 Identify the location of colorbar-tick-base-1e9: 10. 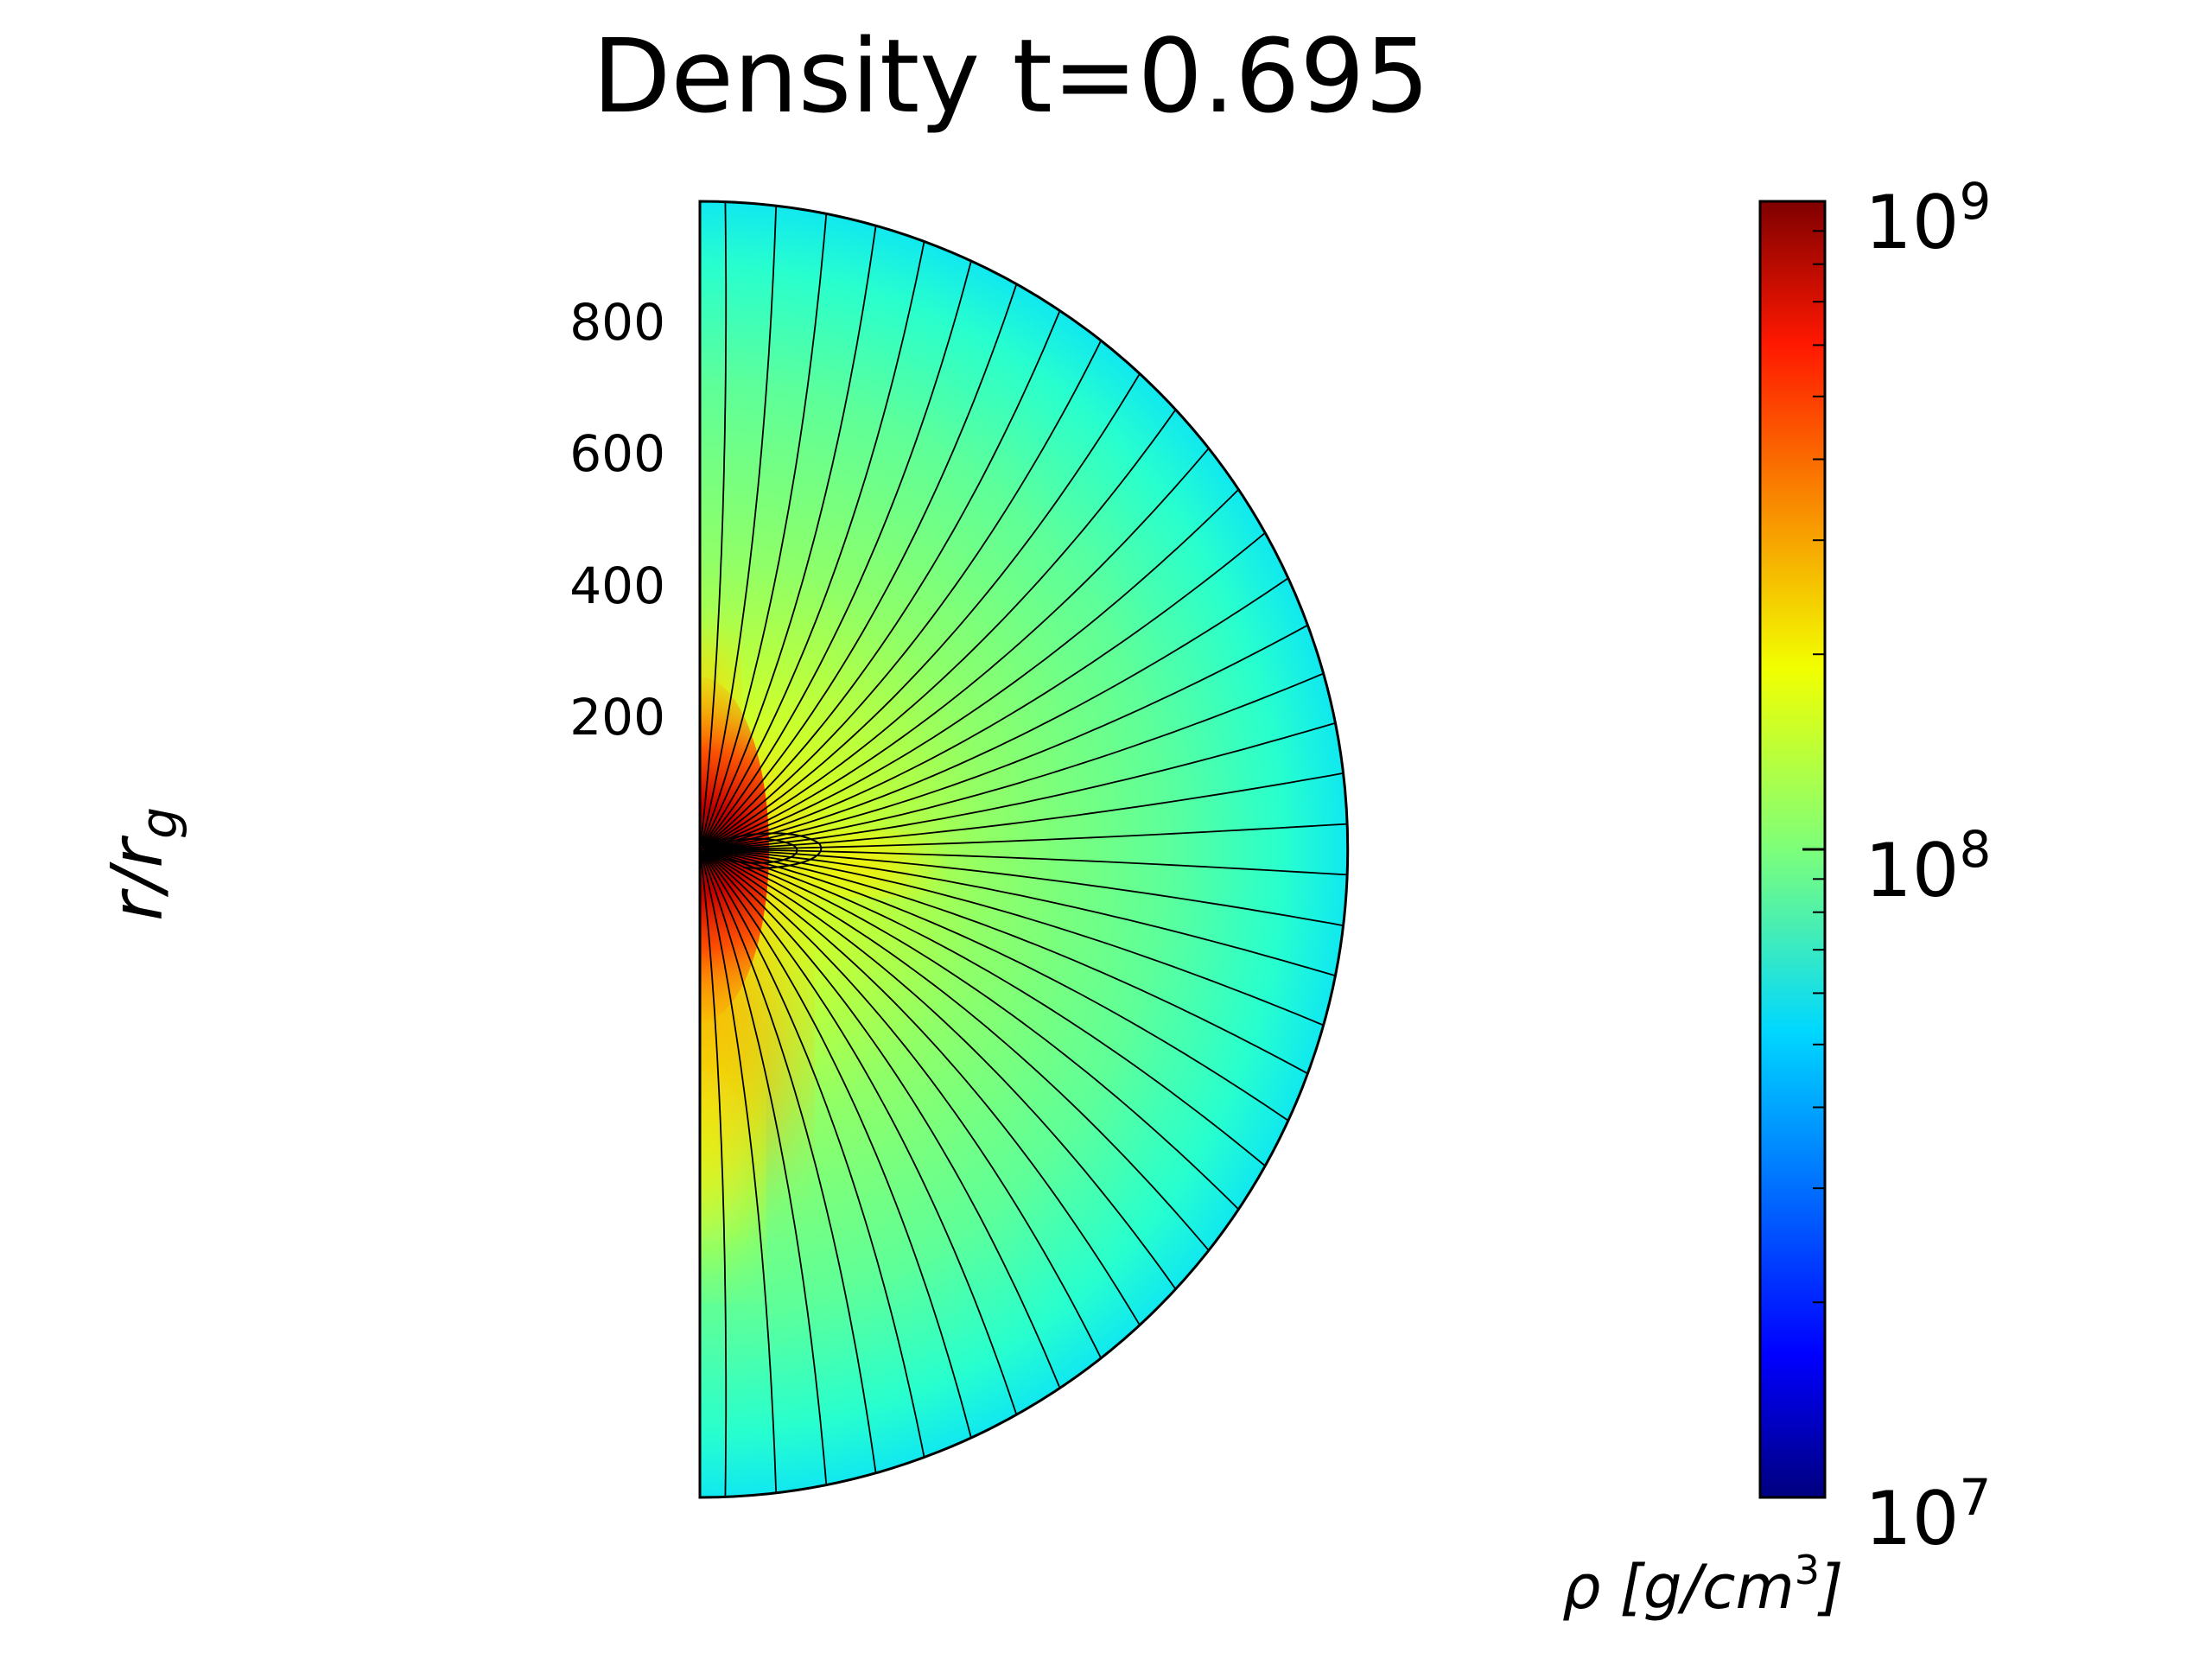
(1912, 223).